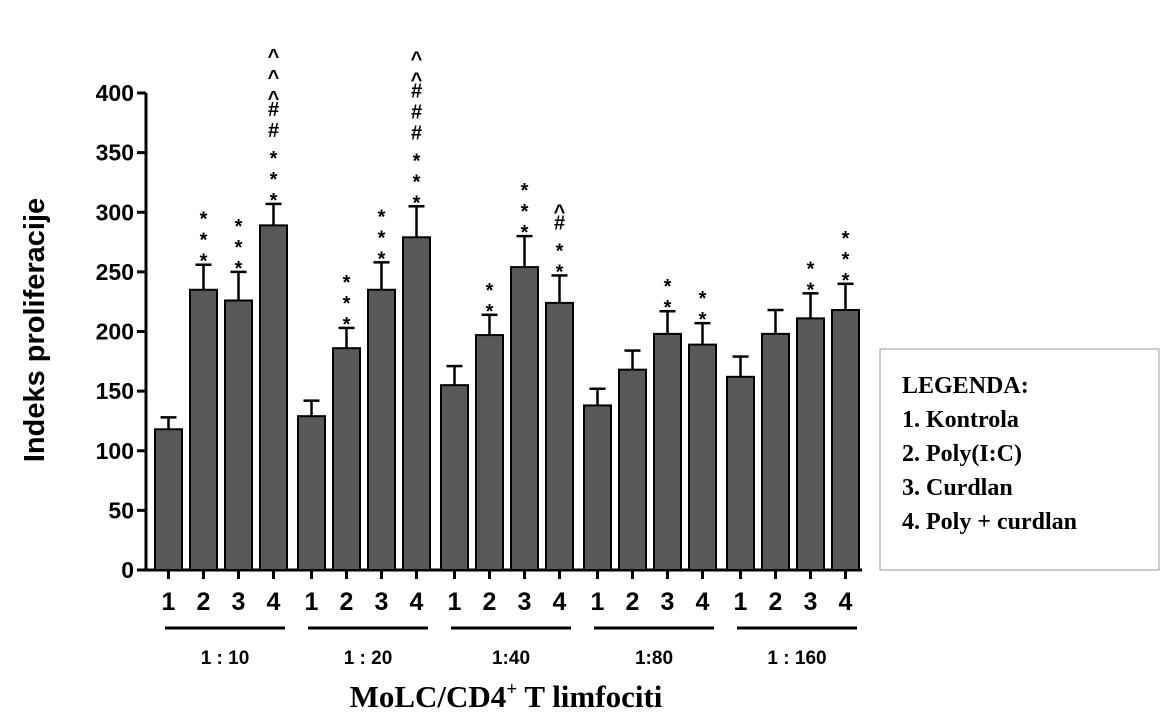 This screenshot has height=718, width=1161. Describe the element at coordinates (962, 454) in the screenshot. I see `legend-item-2: 2. Poly(I:C)` at that location.